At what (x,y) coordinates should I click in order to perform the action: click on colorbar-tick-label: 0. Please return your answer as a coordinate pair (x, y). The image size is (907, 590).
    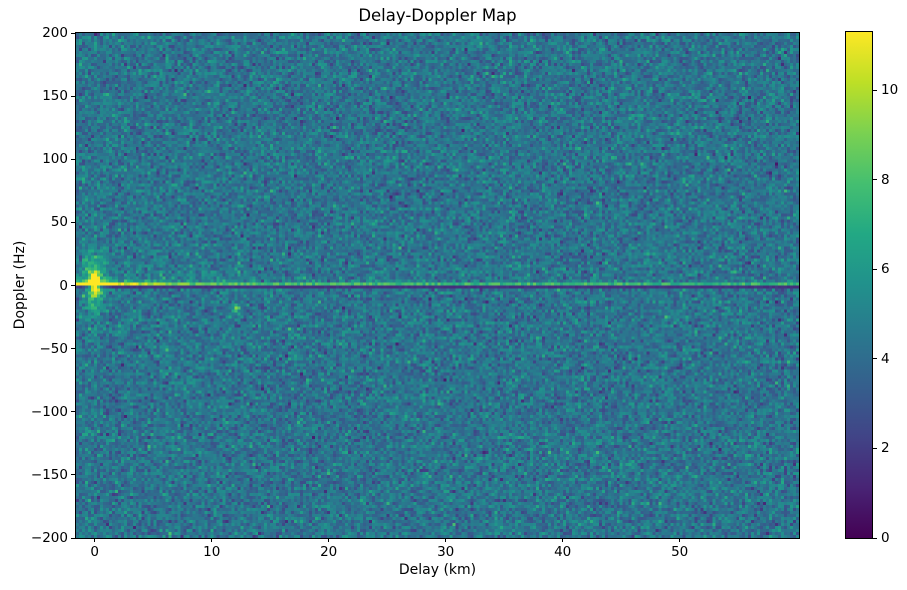
    Looking at the image, I should click on (885, 538).